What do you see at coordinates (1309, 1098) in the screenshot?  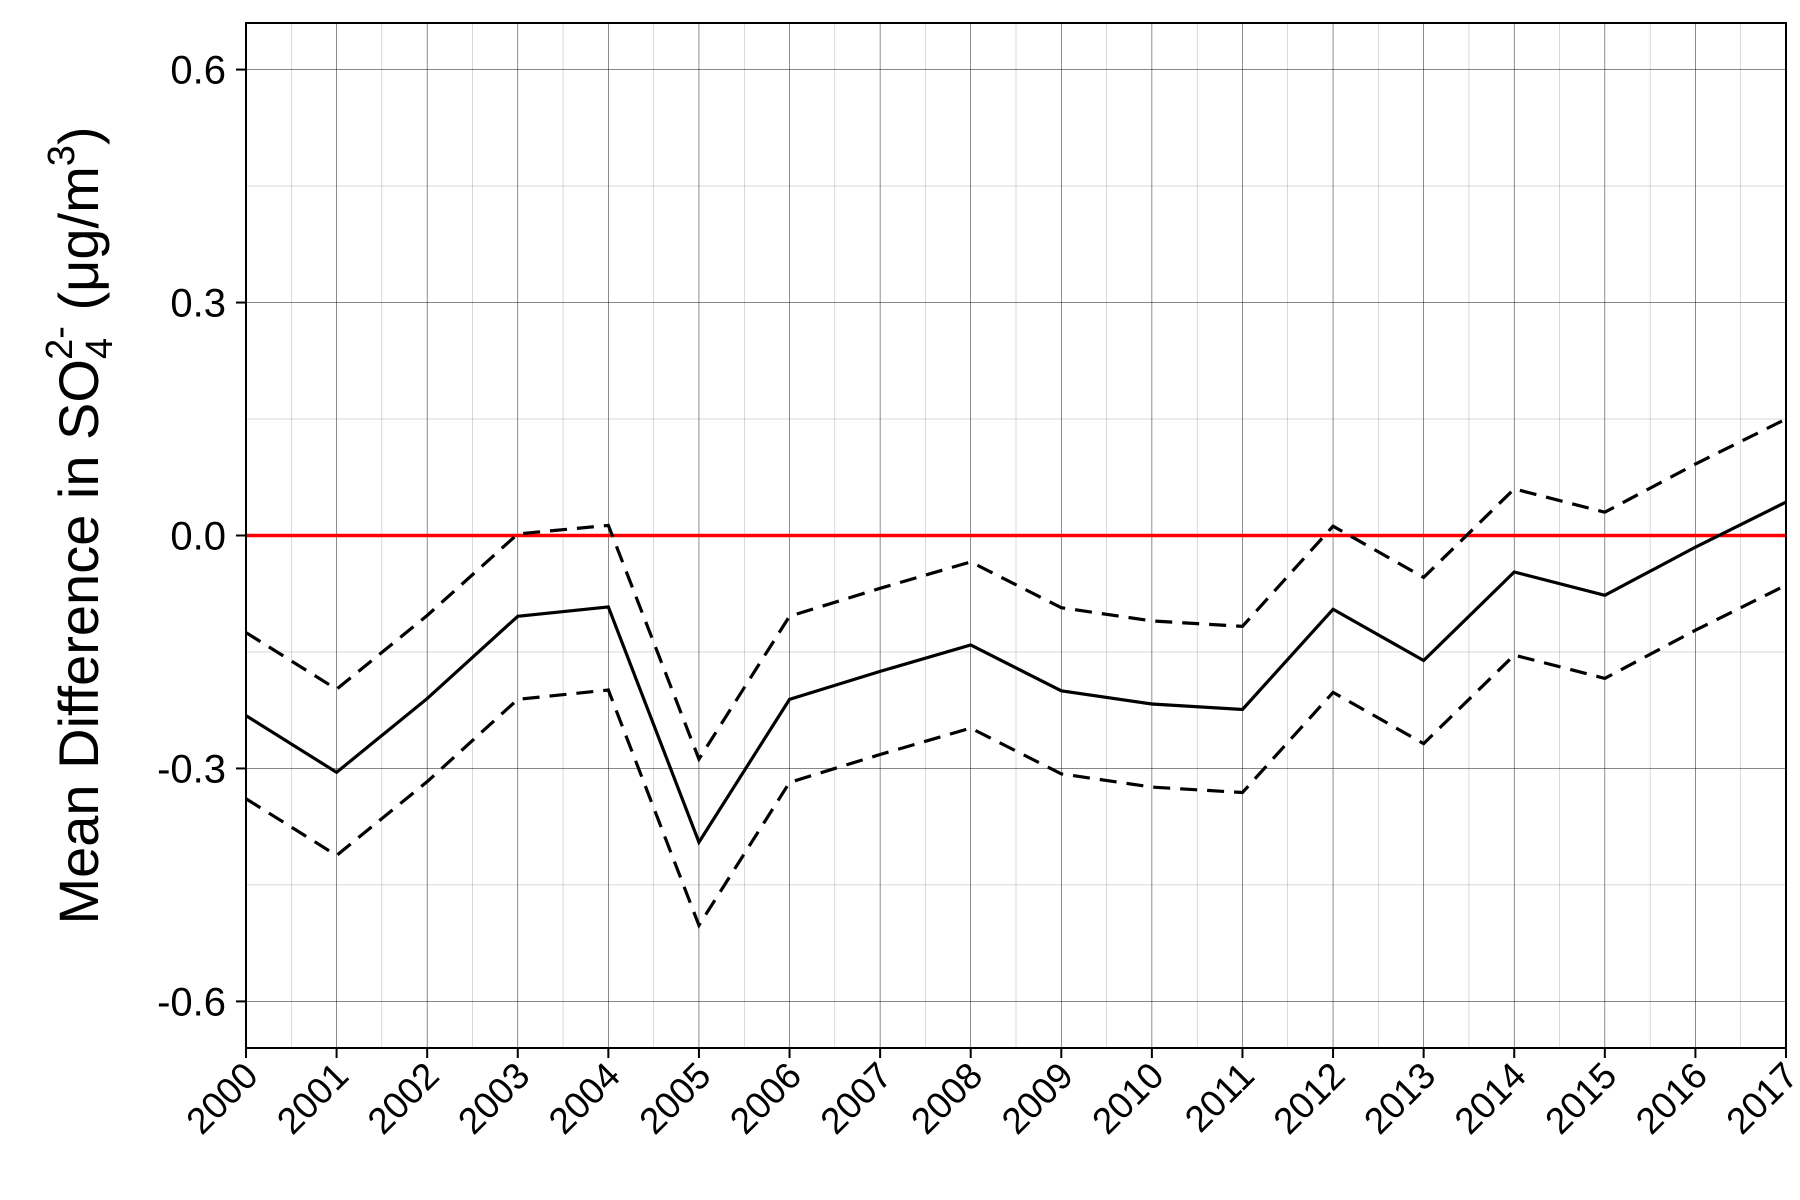 I see `x-tick-label: 2012` at bounding box center [1309, 1098].